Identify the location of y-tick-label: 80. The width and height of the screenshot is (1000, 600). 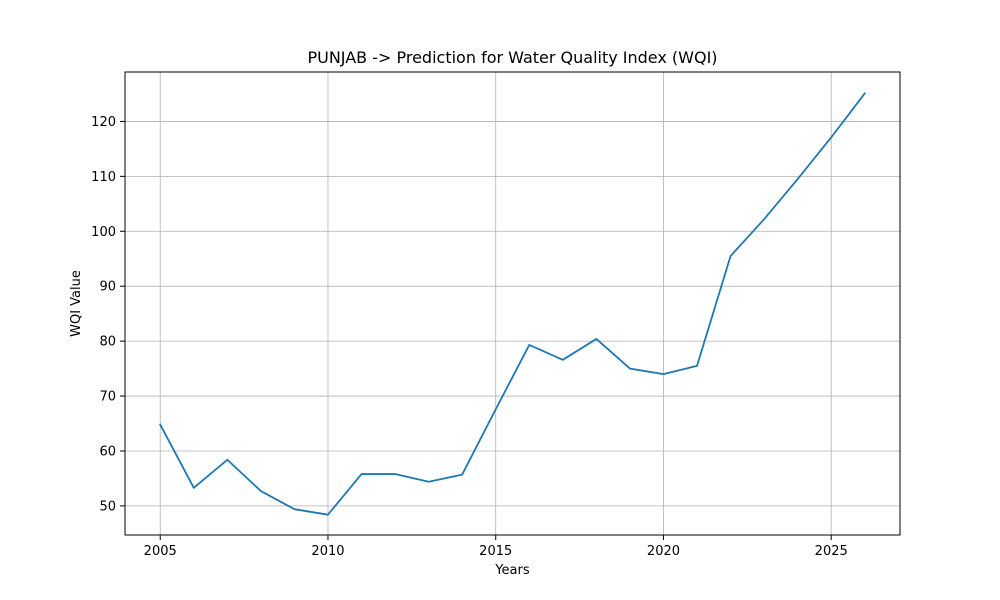
(107, 342).